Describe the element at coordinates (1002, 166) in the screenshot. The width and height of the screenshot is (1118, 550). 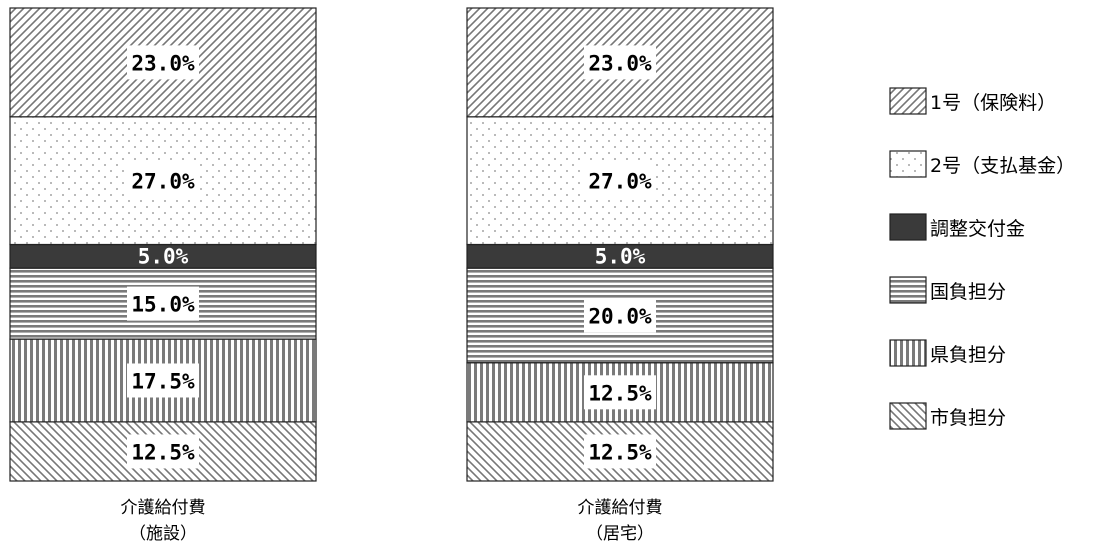
I see `legend-label: 2号（支払基金）` at that location.